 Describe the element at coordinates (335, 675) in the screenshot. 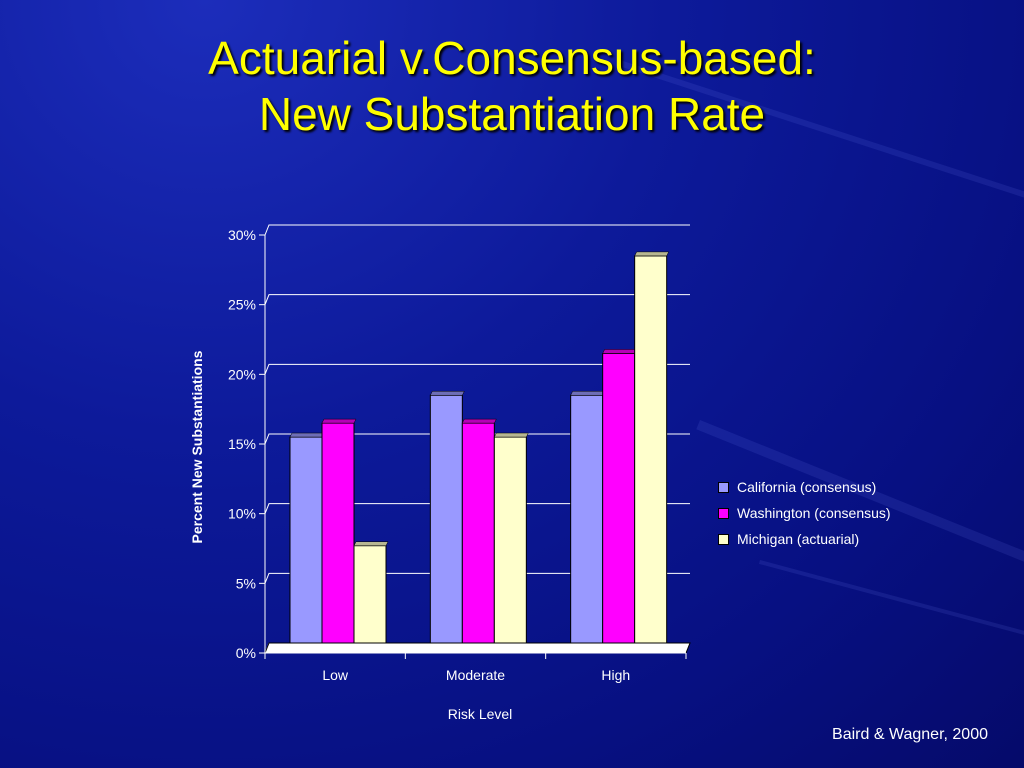

I see `x-tick-label: Low` at that location.